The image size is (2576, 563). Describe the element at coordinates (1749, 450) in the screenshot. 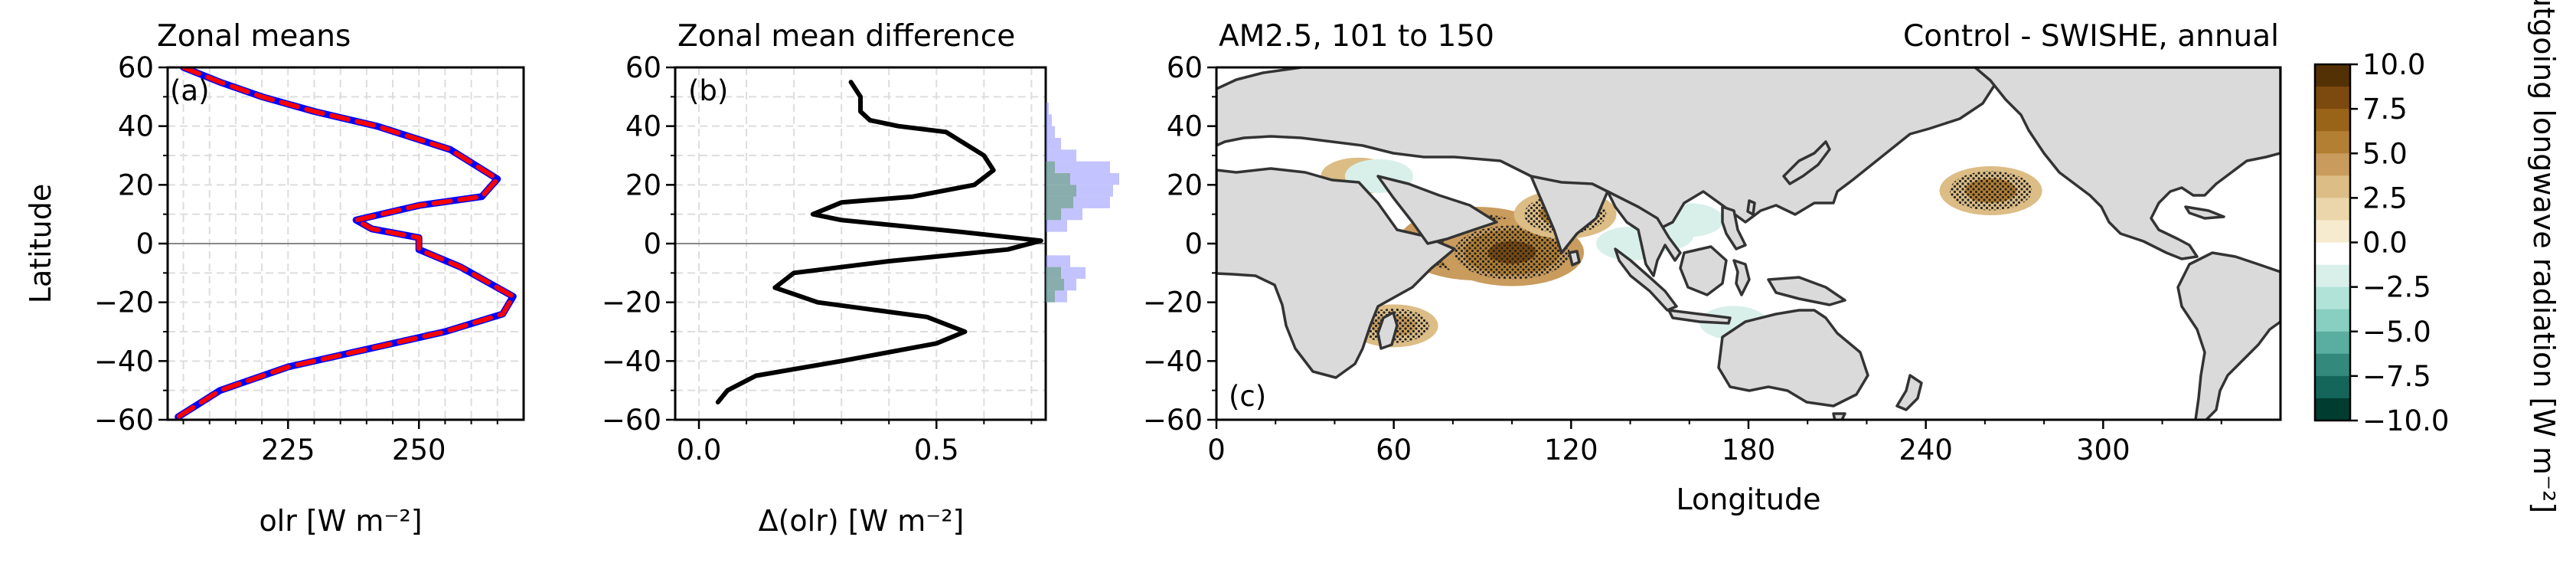

I see `panel-c-xtick-label: 180` at that location.